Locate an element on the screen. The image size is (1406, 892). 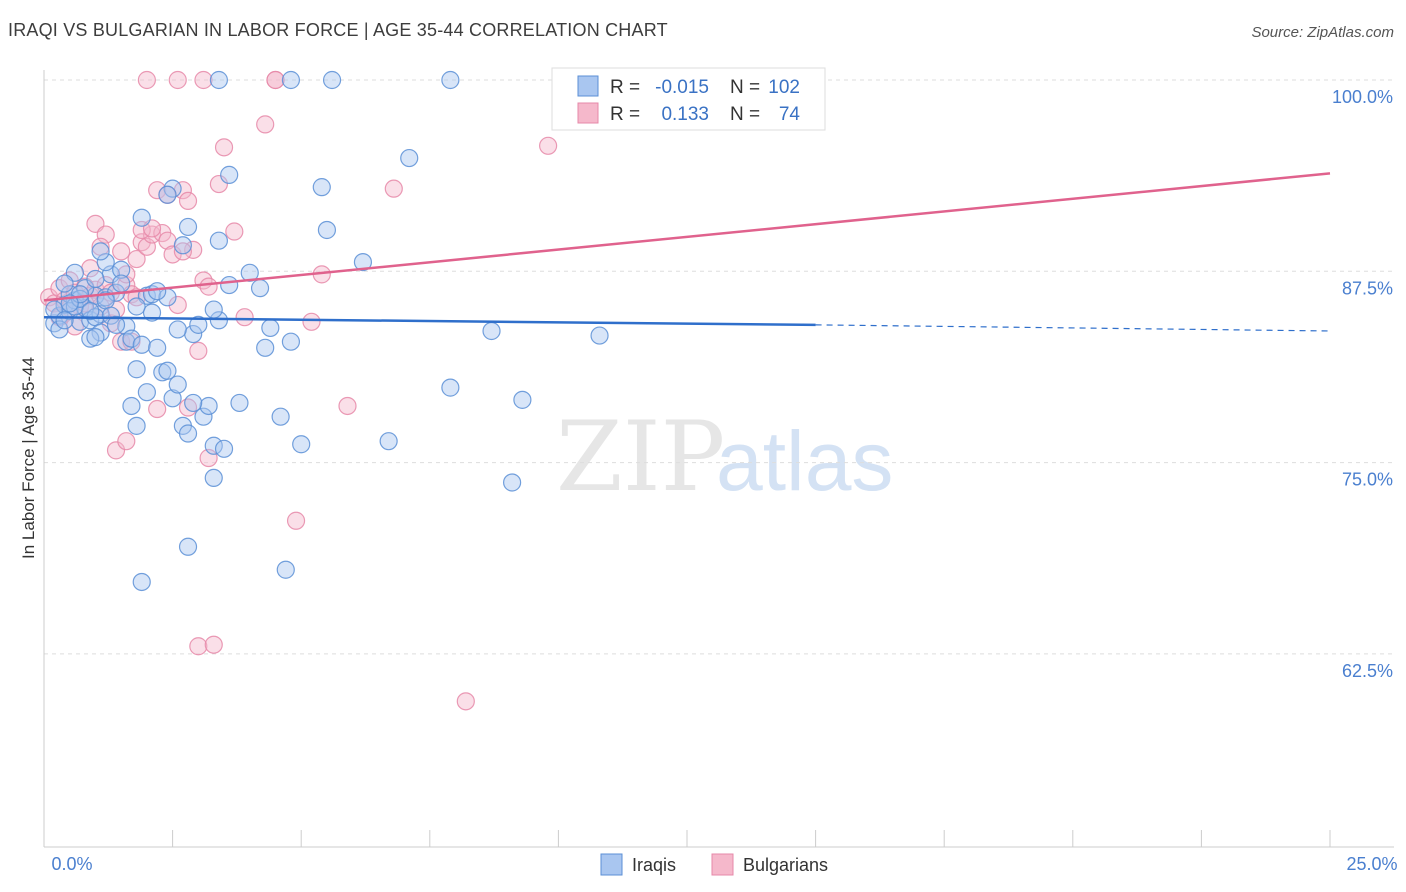
legend-n-label-1: N = is located at coordinates (745, 114).